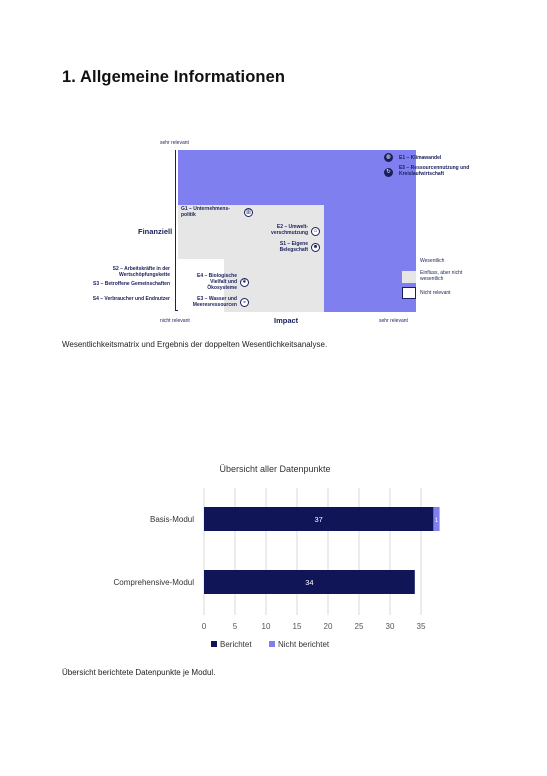  I want to click on y-axis-top-label: sehr relevant, so click(174, 143).